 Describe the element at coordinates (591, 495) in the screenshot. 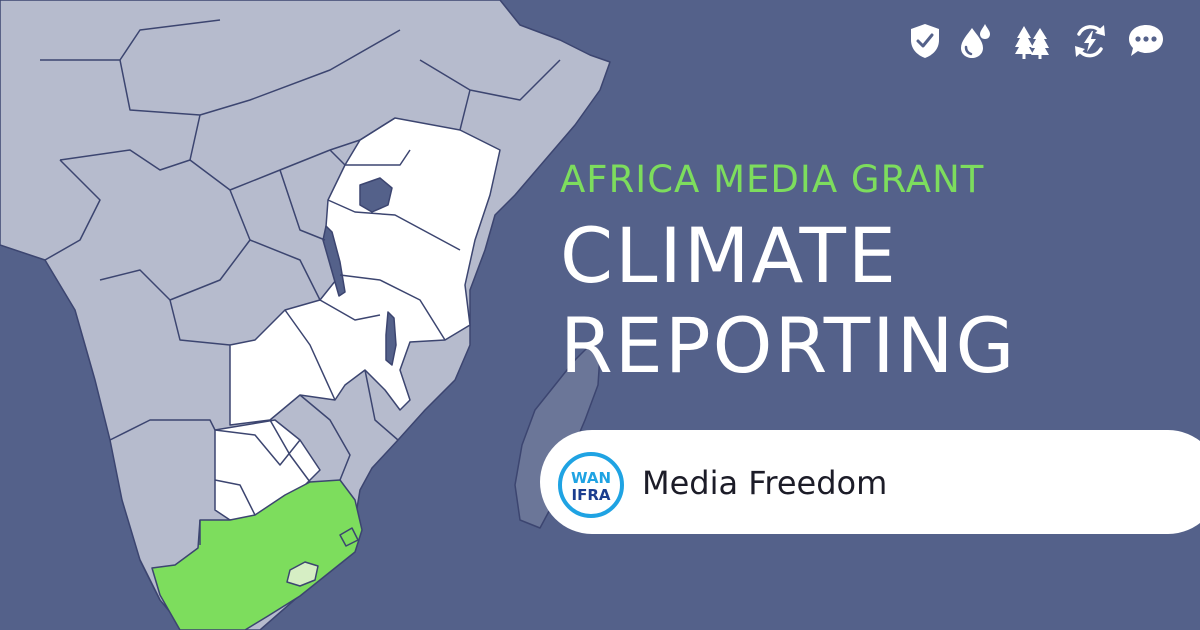

I see `svg-text: IFRA` at that location.